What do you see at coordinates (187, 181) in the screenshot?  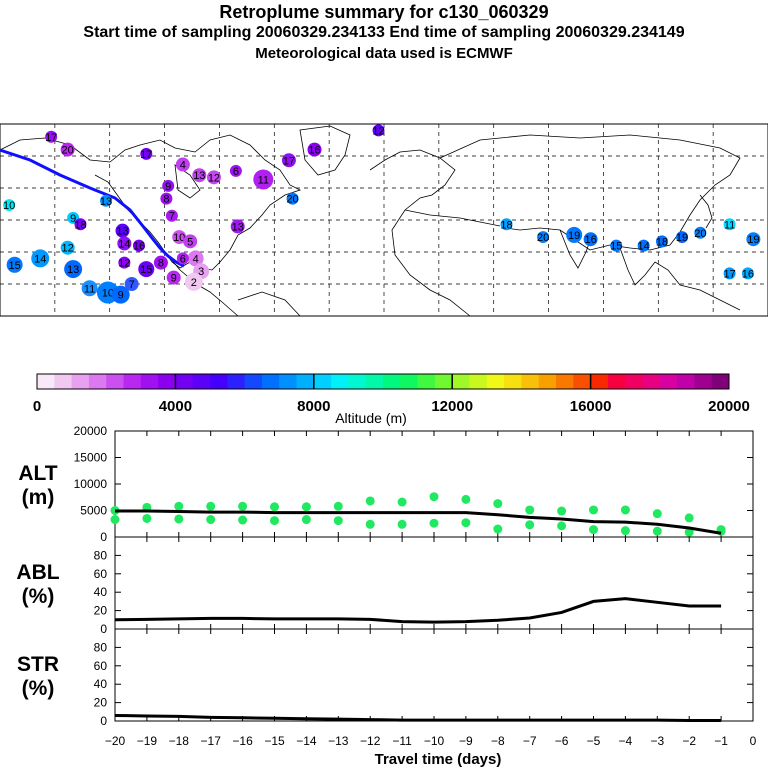 I see `hudson-bay-coast` at bounding box center [187, 181].